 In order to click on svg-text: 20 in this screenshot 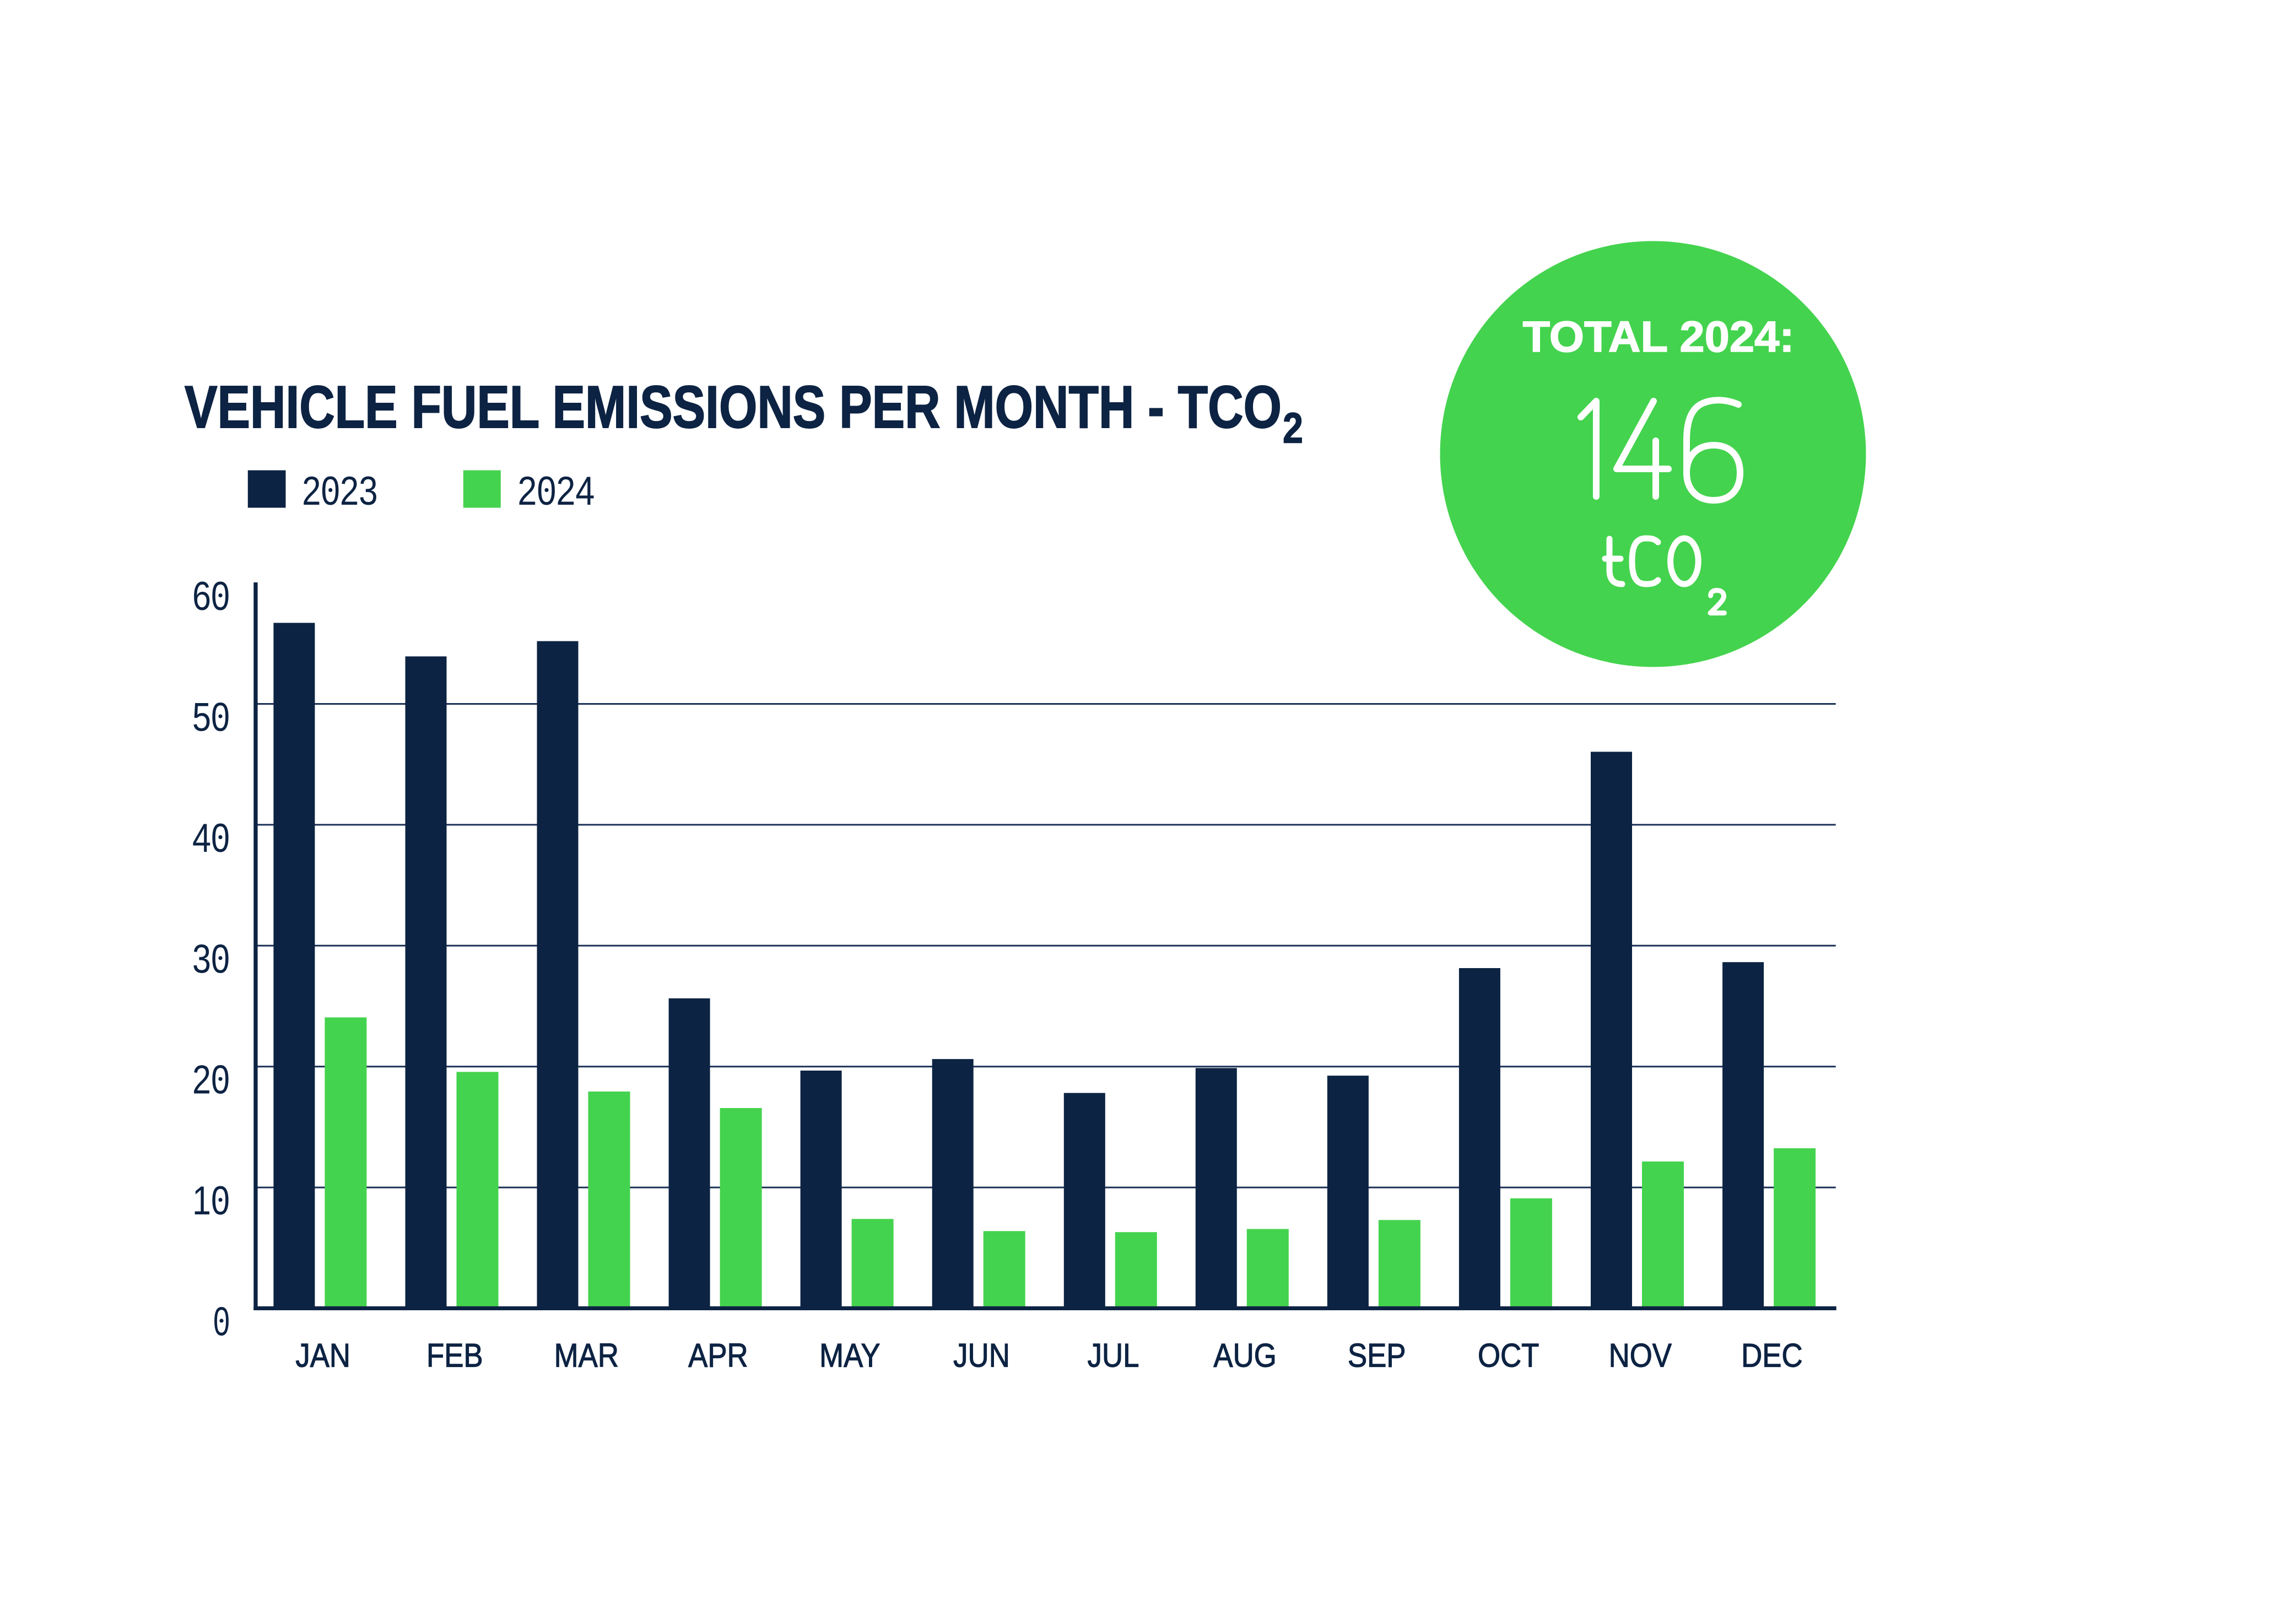, I will do `click(211, 1080)`.